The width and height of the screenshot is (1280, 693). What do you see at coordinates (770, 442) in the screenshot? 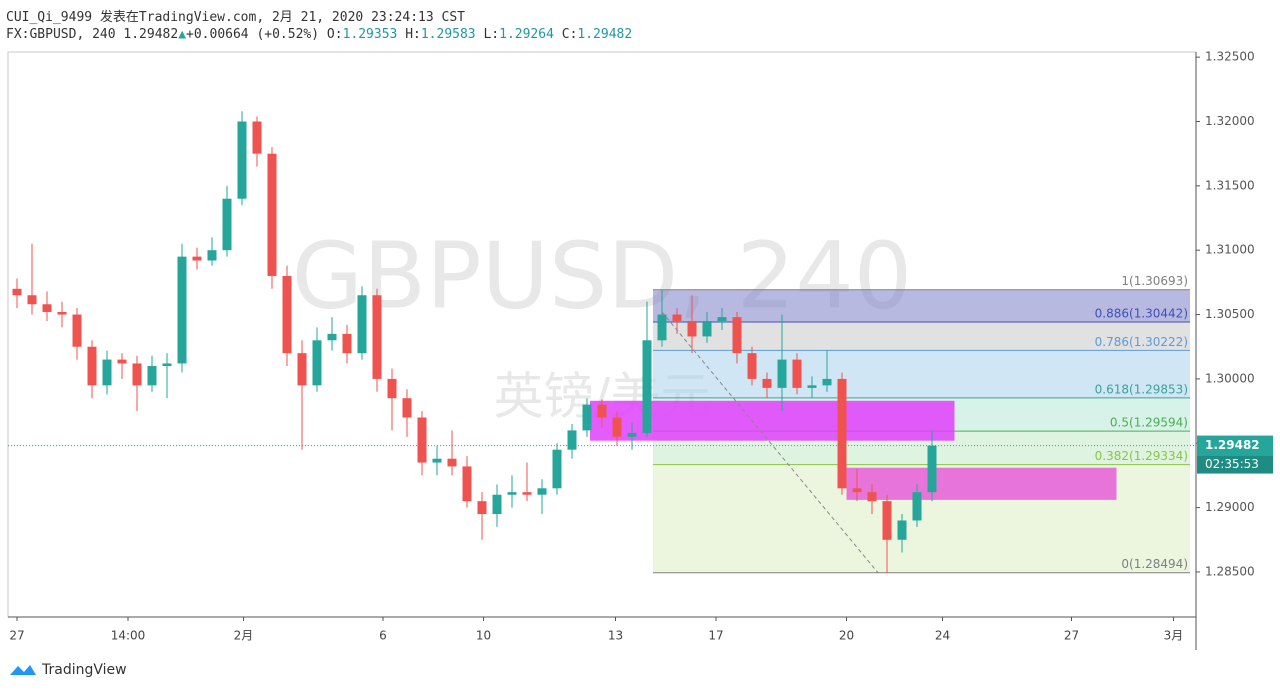
I see `trend-line` at bounding box center [770, 442].